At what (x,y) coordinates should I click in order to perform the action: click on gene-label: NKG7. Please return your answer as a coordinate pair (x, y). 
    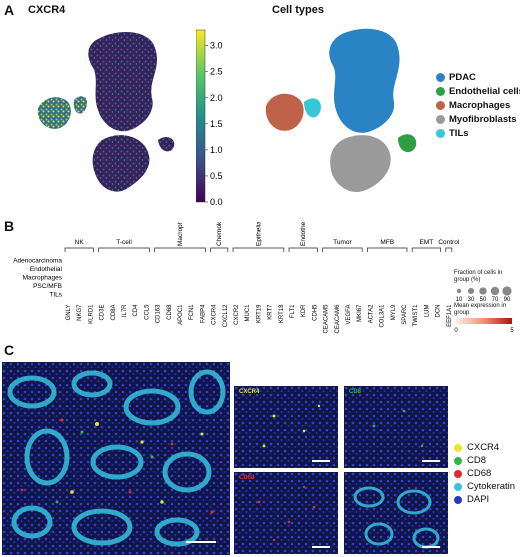
    Looking at the image, I should click on (80, 312).